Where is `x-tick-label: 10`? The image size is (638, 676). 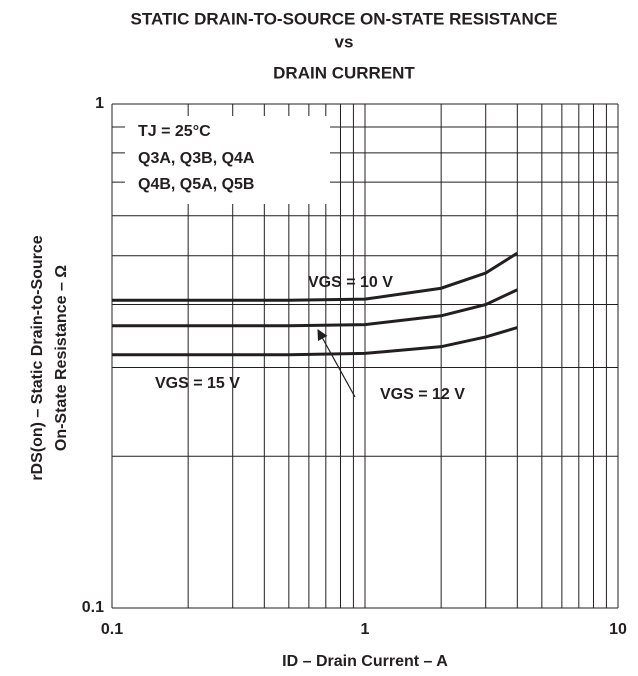 x-tick-label: 10 is located at coordinates (618, 629).